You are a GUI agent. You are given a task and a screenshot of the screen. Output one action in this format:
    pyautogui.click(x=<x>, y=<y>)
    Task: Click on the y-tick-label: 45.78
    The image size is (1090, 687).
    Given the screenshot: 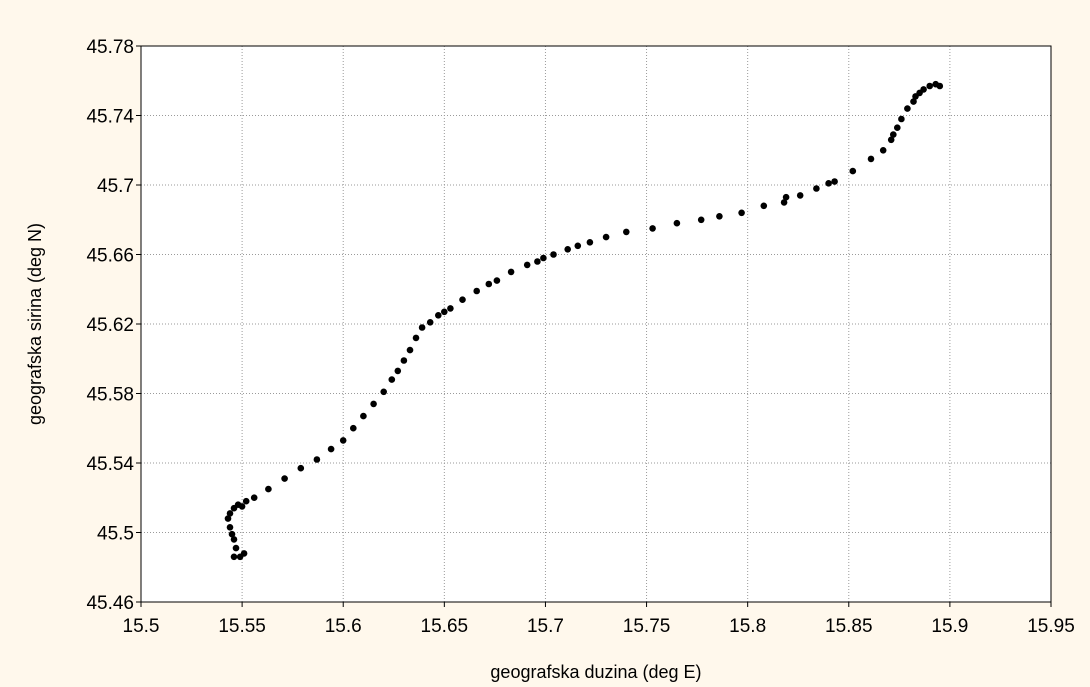 What is the action you would take?
    pyautogui.click(x=110, y=47)
    